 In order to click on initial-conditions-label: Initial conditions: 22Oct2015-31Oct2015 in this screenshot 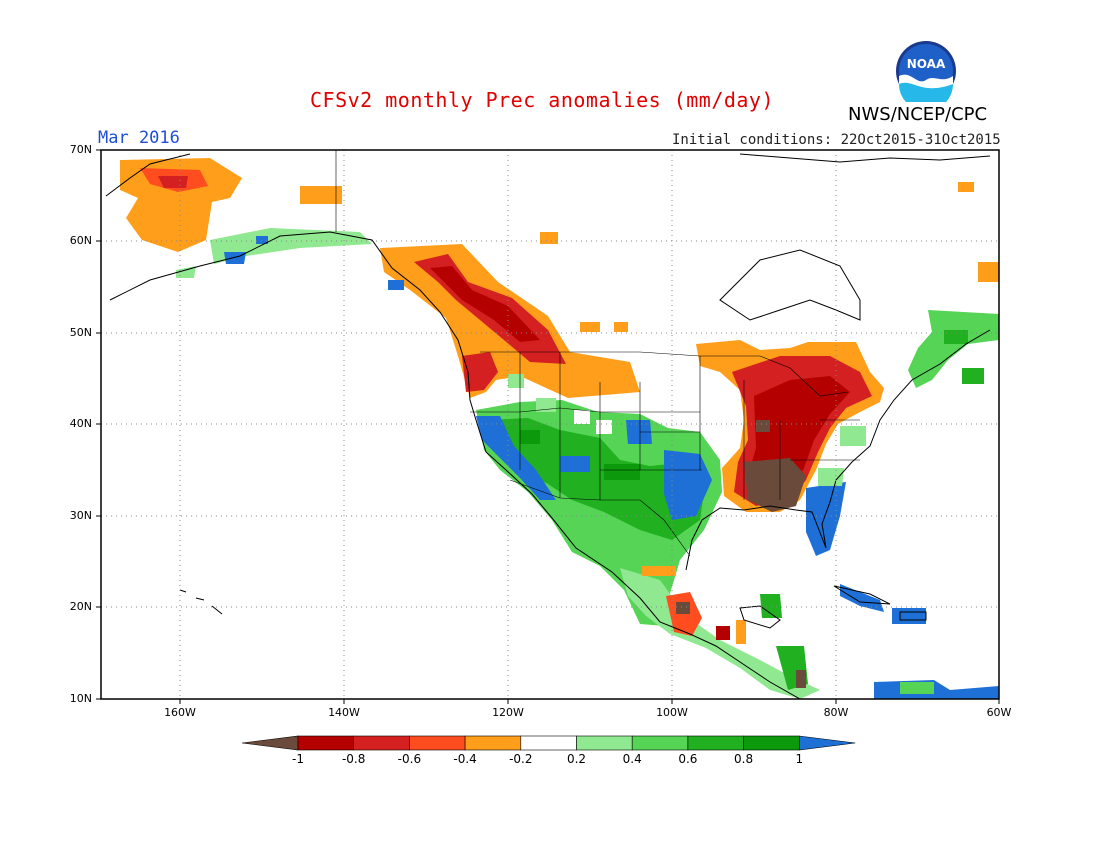, I will do `click(836, 140)`.